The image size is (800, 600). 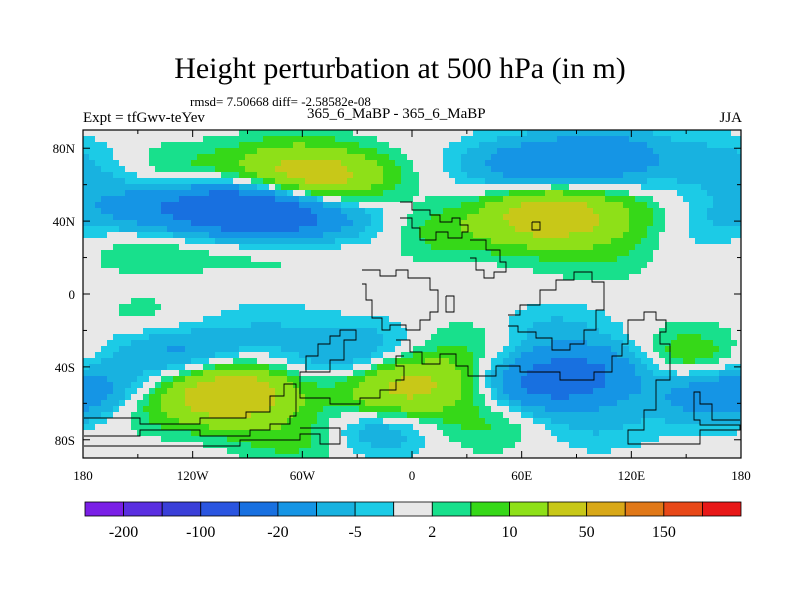 I want to click on x-tick-label-2: 120W, so click(x=193, y=475).